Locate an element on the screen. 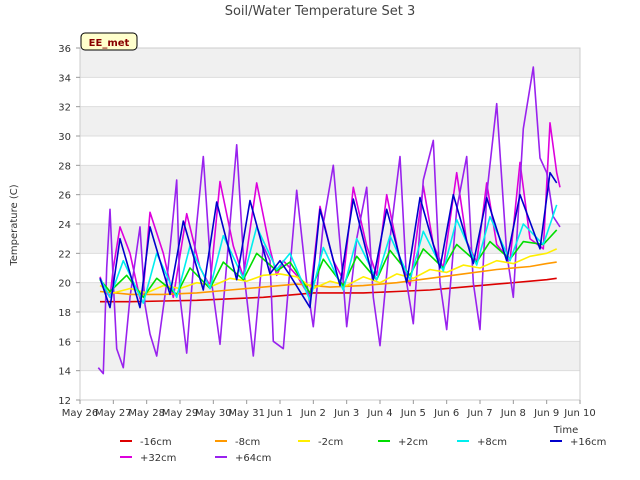  legend-item: -16cm is located at coordinates (146, 442).